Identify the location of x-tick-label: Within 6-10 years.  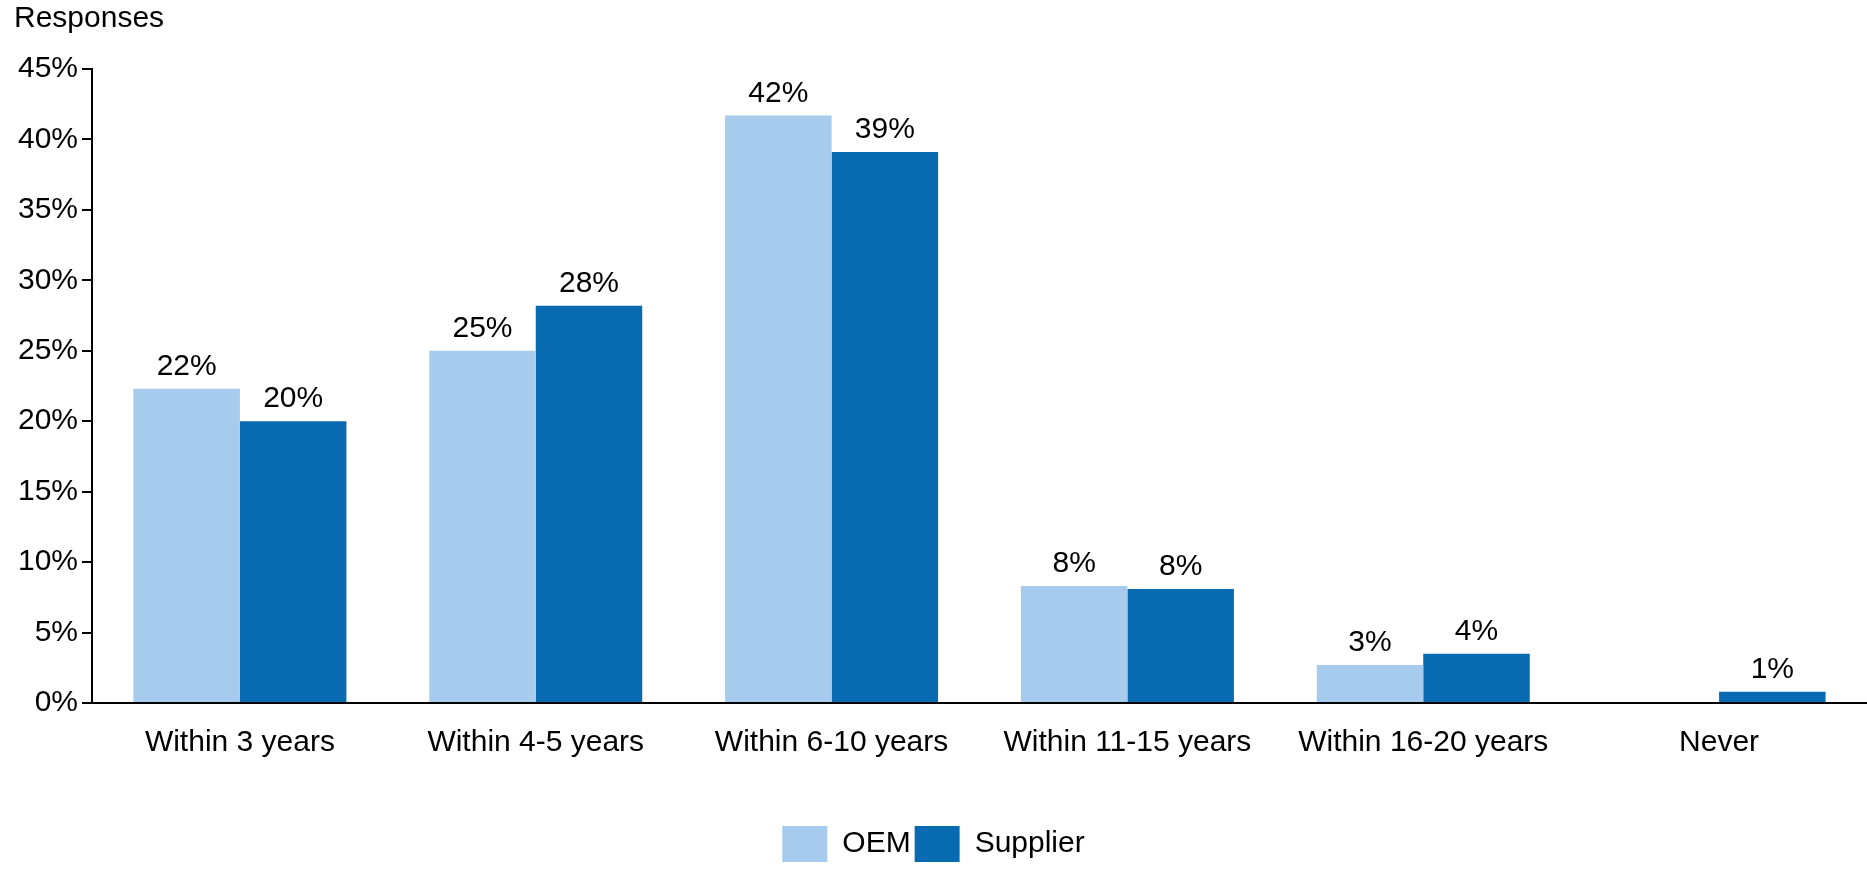
(831, 741).